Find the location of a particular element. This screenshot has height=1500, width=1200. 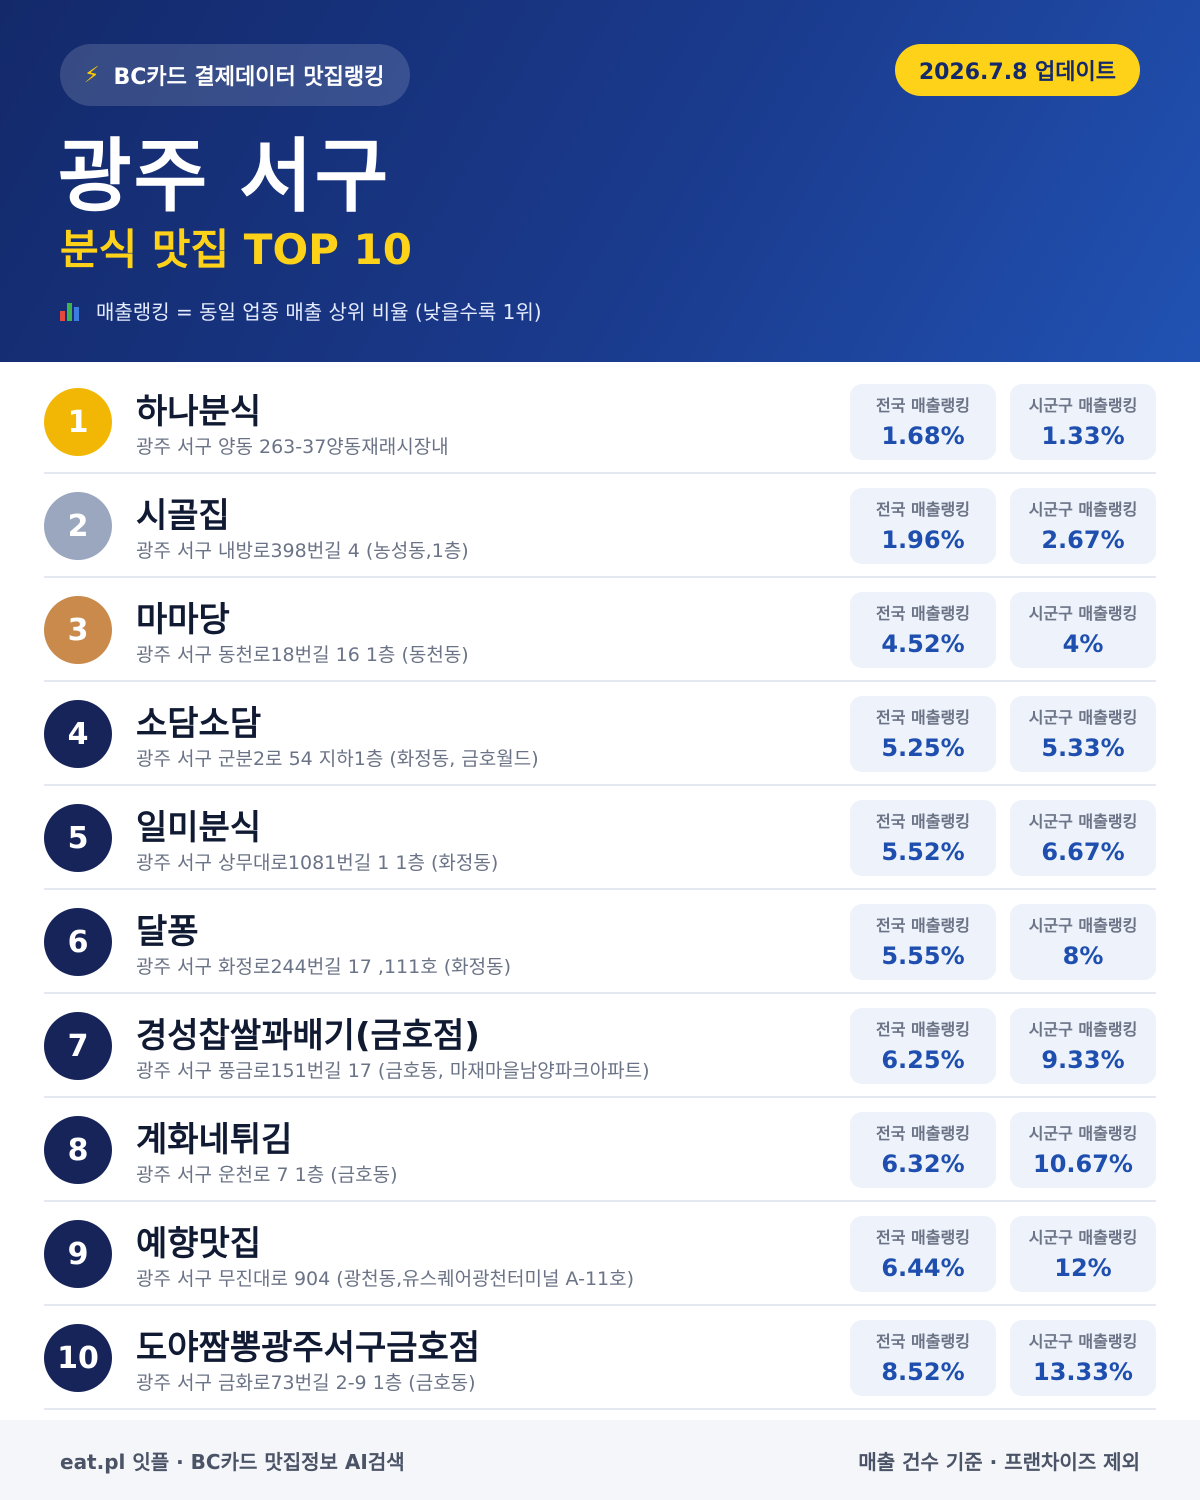

local-ranking-box: 시군구 매출랭킹 6.67% is located at coordinates (1083, 838).